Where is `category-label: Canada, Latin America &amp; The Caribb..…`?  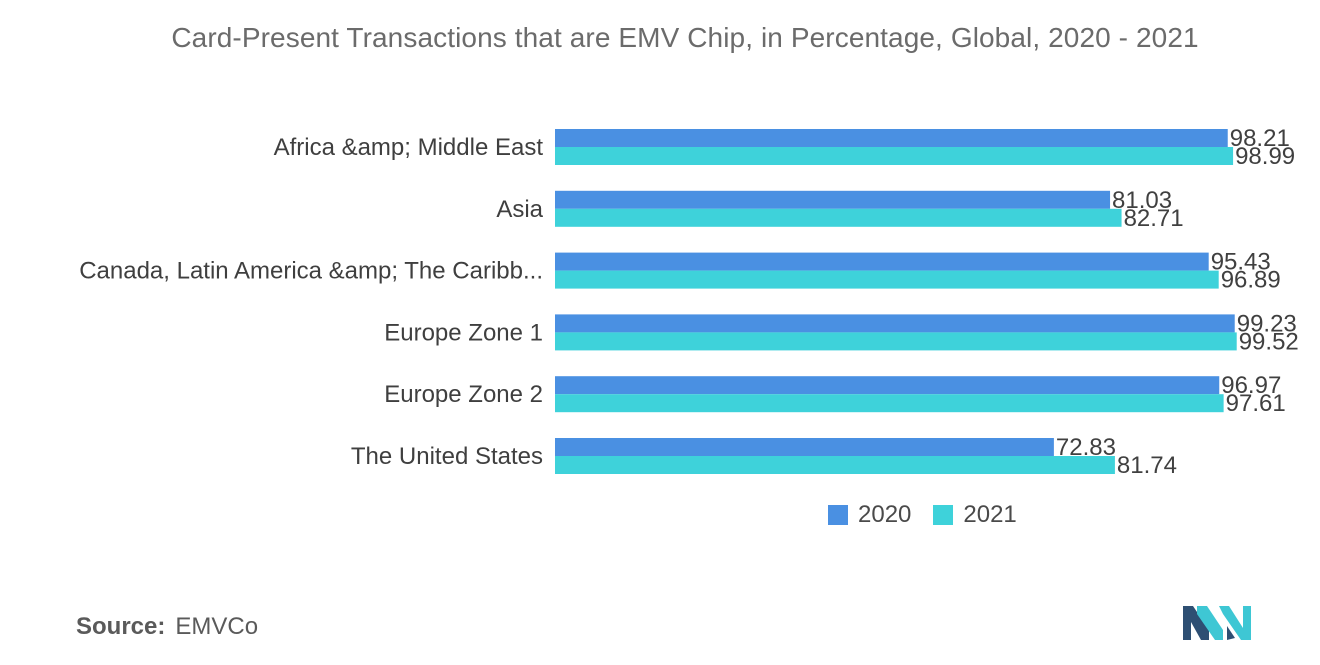
category-label: Canada, Latin America &amp; The Caribb..… is located at coordinates (311, 271).